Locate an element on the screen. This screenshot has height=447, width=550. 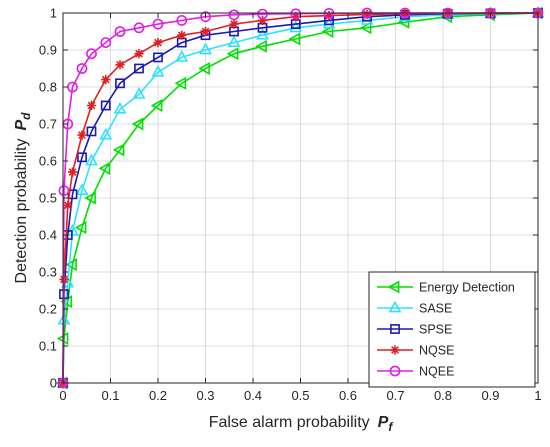
legend-label: NQSE is located at coordinates (436, 351).